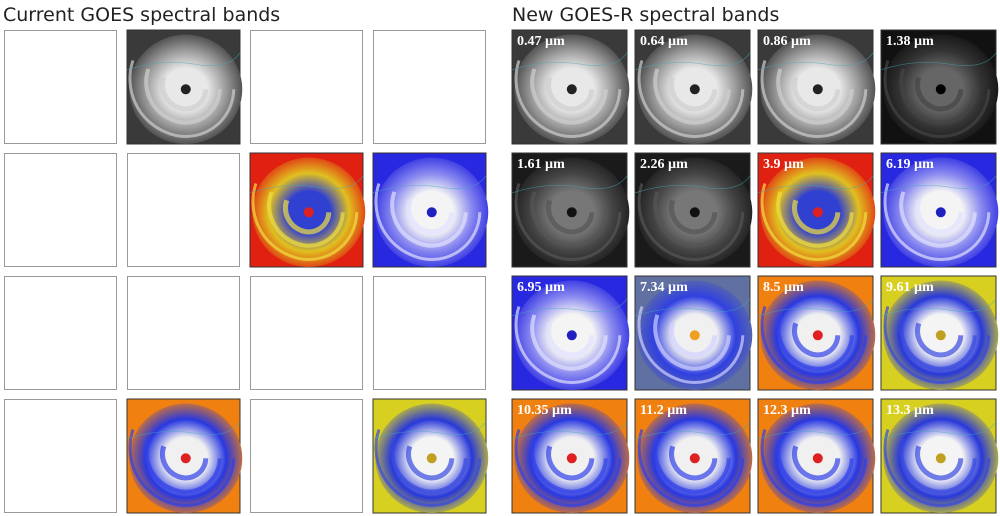 This screenshot has width=1000, height=516. I want to click on band-label: 7.34 µm, so click(664, 287).